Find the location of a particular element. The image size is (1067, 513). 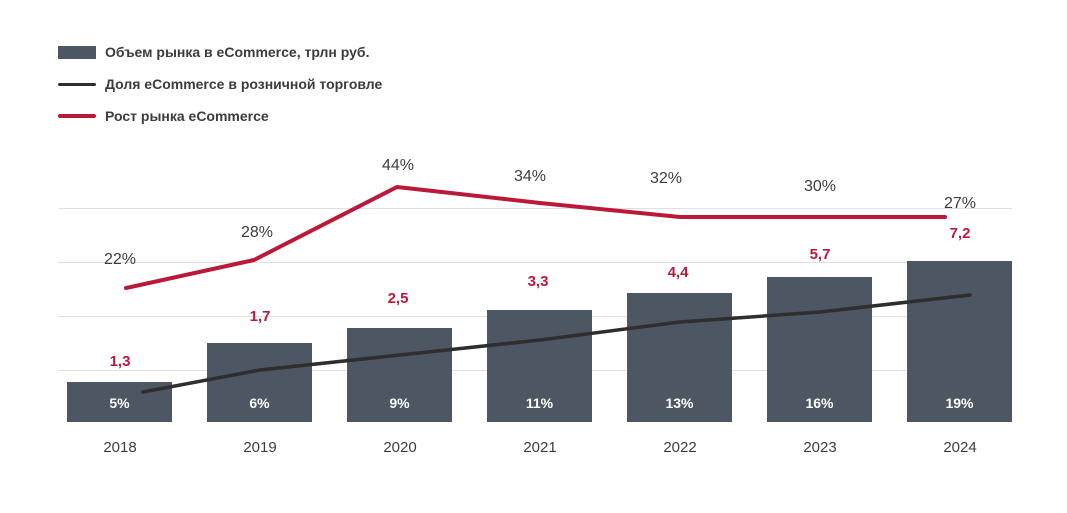

bar-2024: 19% is located at coordinates (959, 341).